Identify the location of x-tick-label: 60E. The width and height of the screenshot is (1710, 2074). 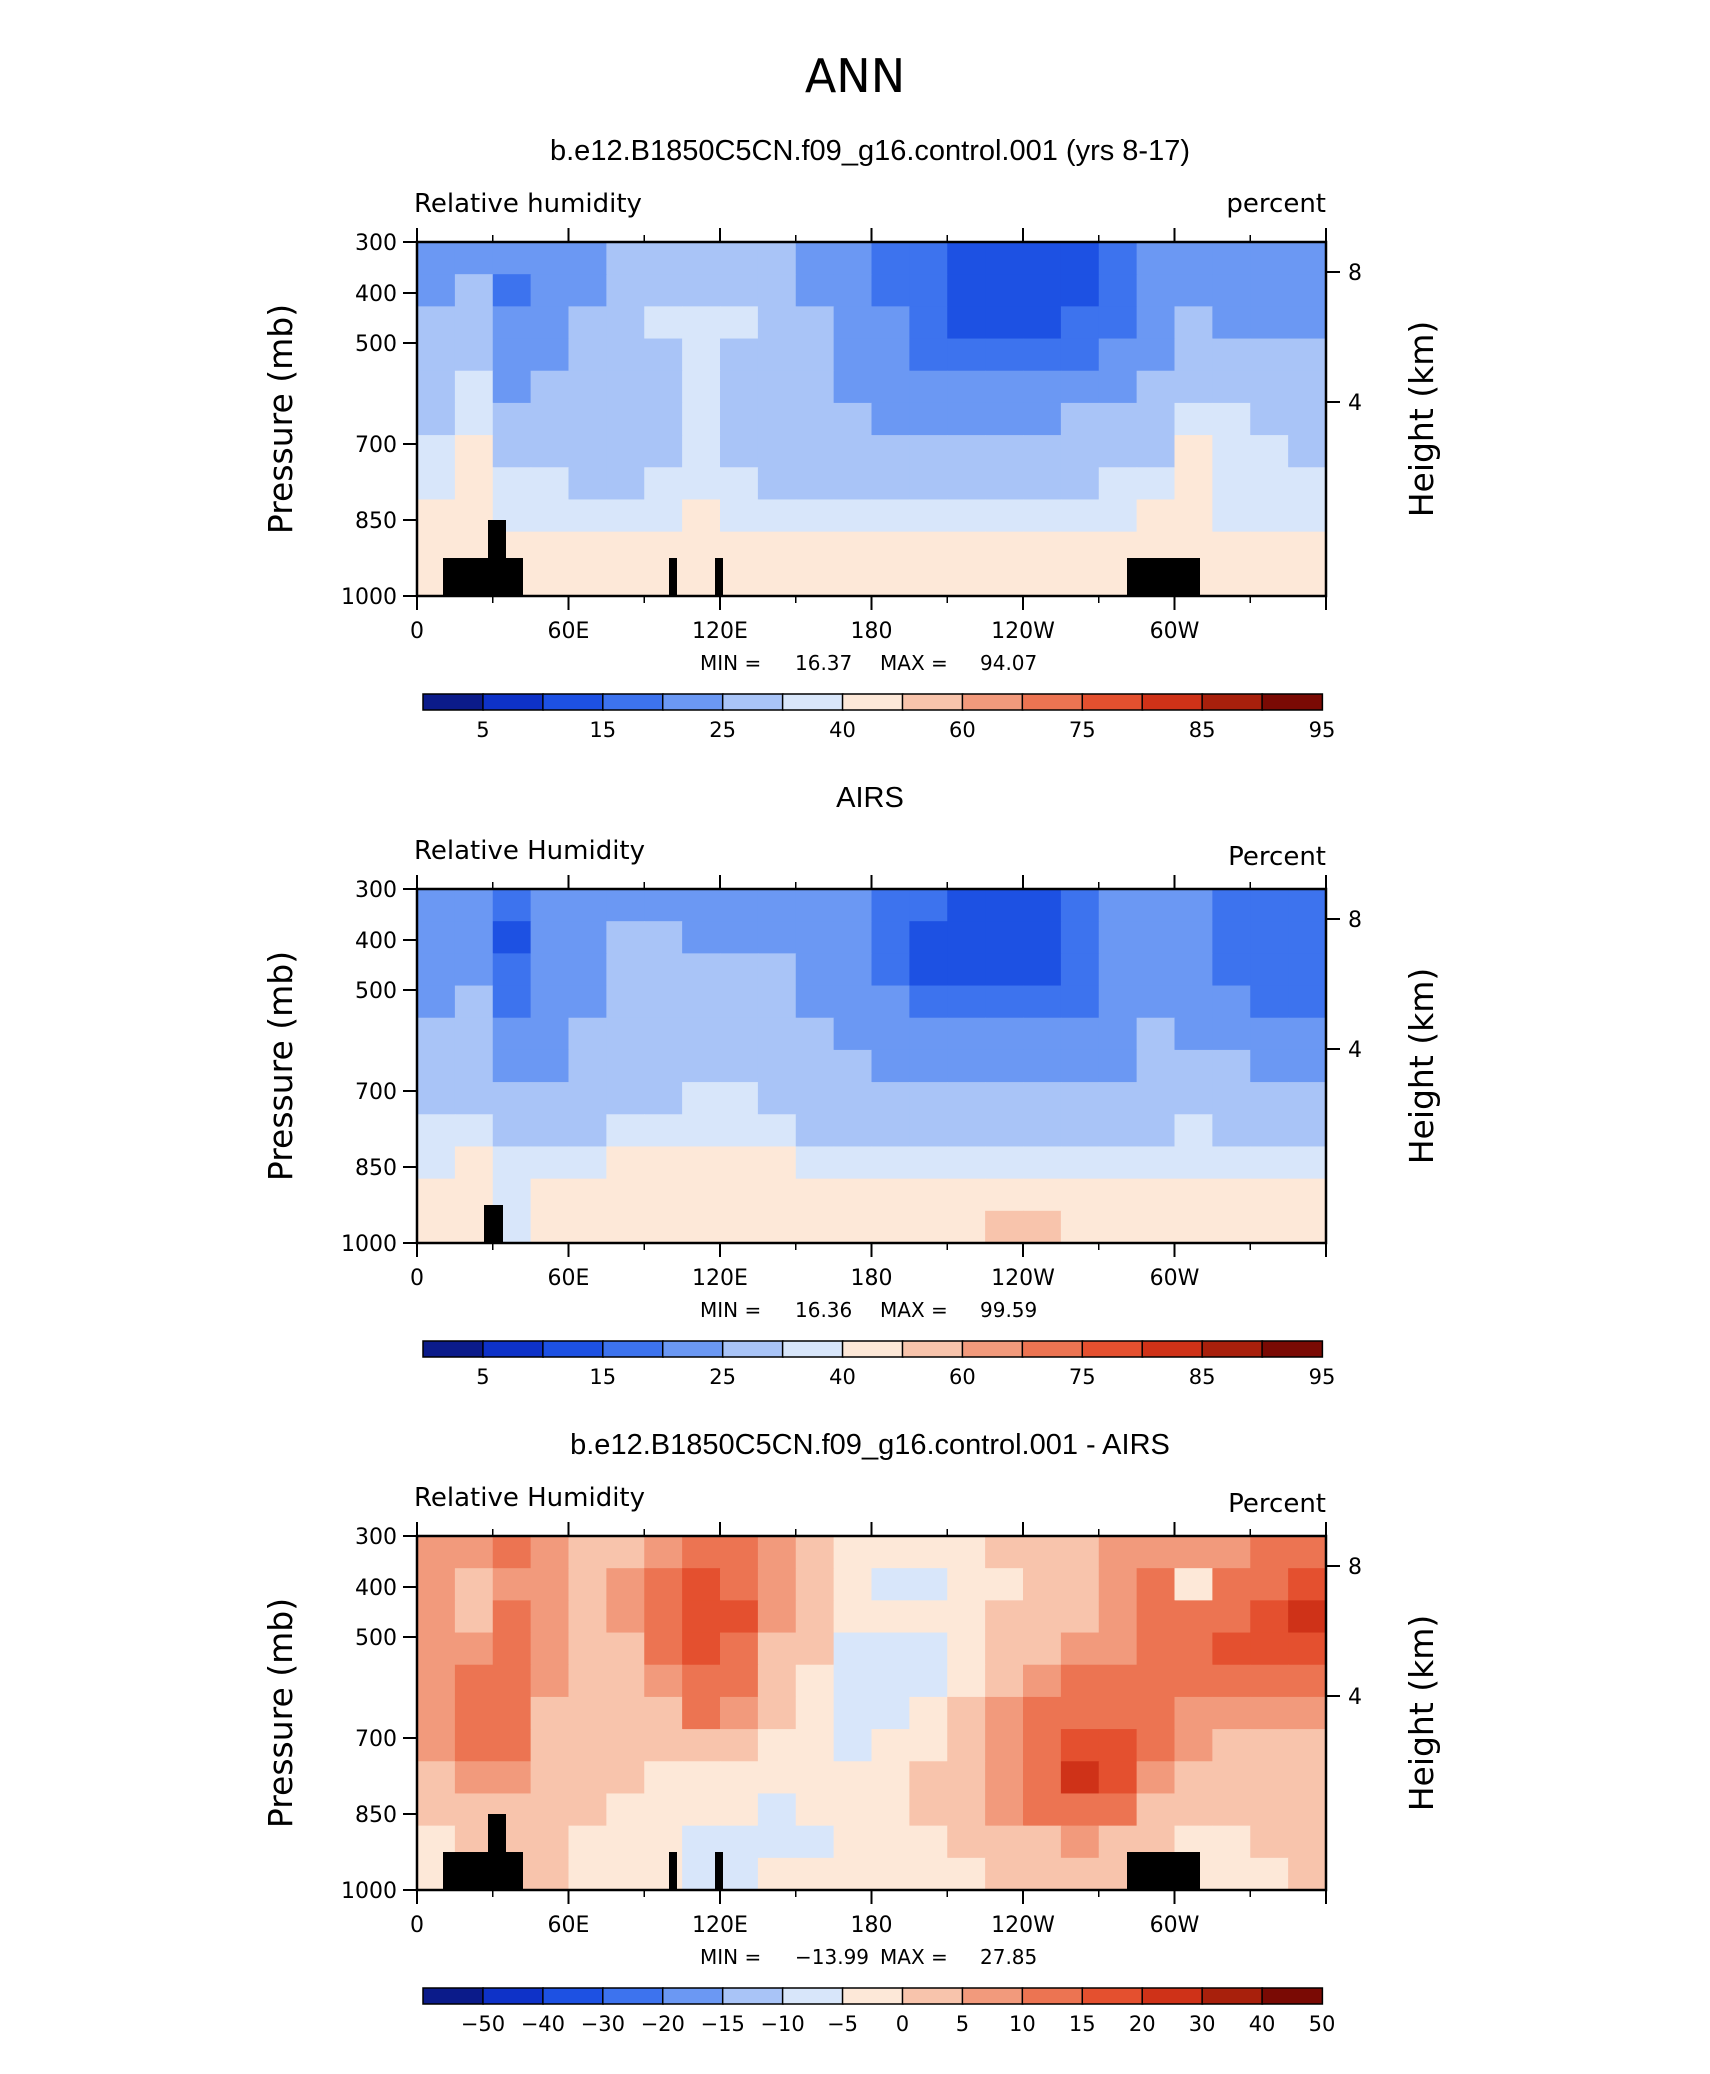
(569, 1278).